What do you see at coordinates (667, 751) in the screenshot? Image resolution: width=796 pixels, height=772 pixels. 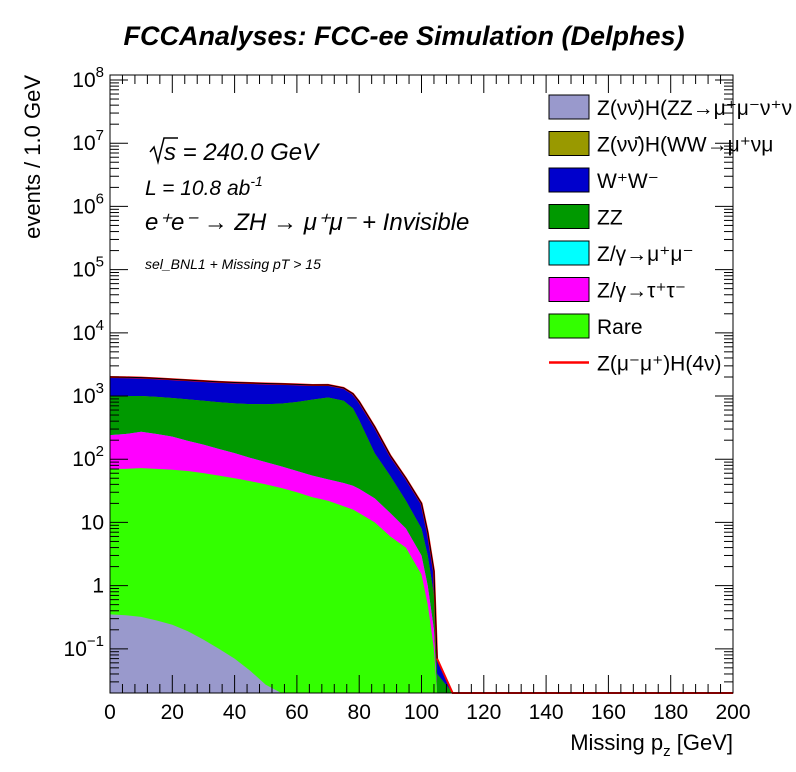 I see `x-axis-label-sub: z` at bounding box center [667, 751].